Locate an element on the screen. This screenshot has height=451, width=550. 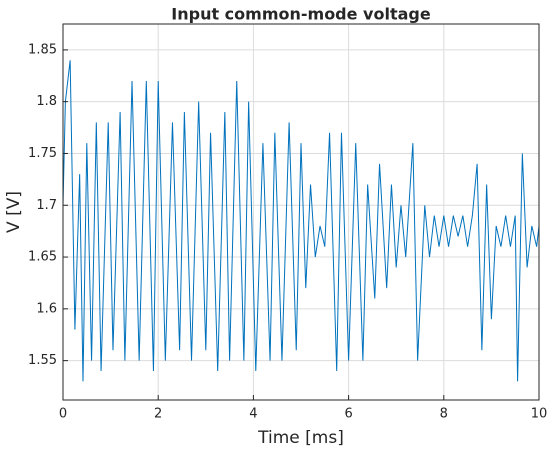
x-tick-label: 0 is located at coordinates (63, 414).